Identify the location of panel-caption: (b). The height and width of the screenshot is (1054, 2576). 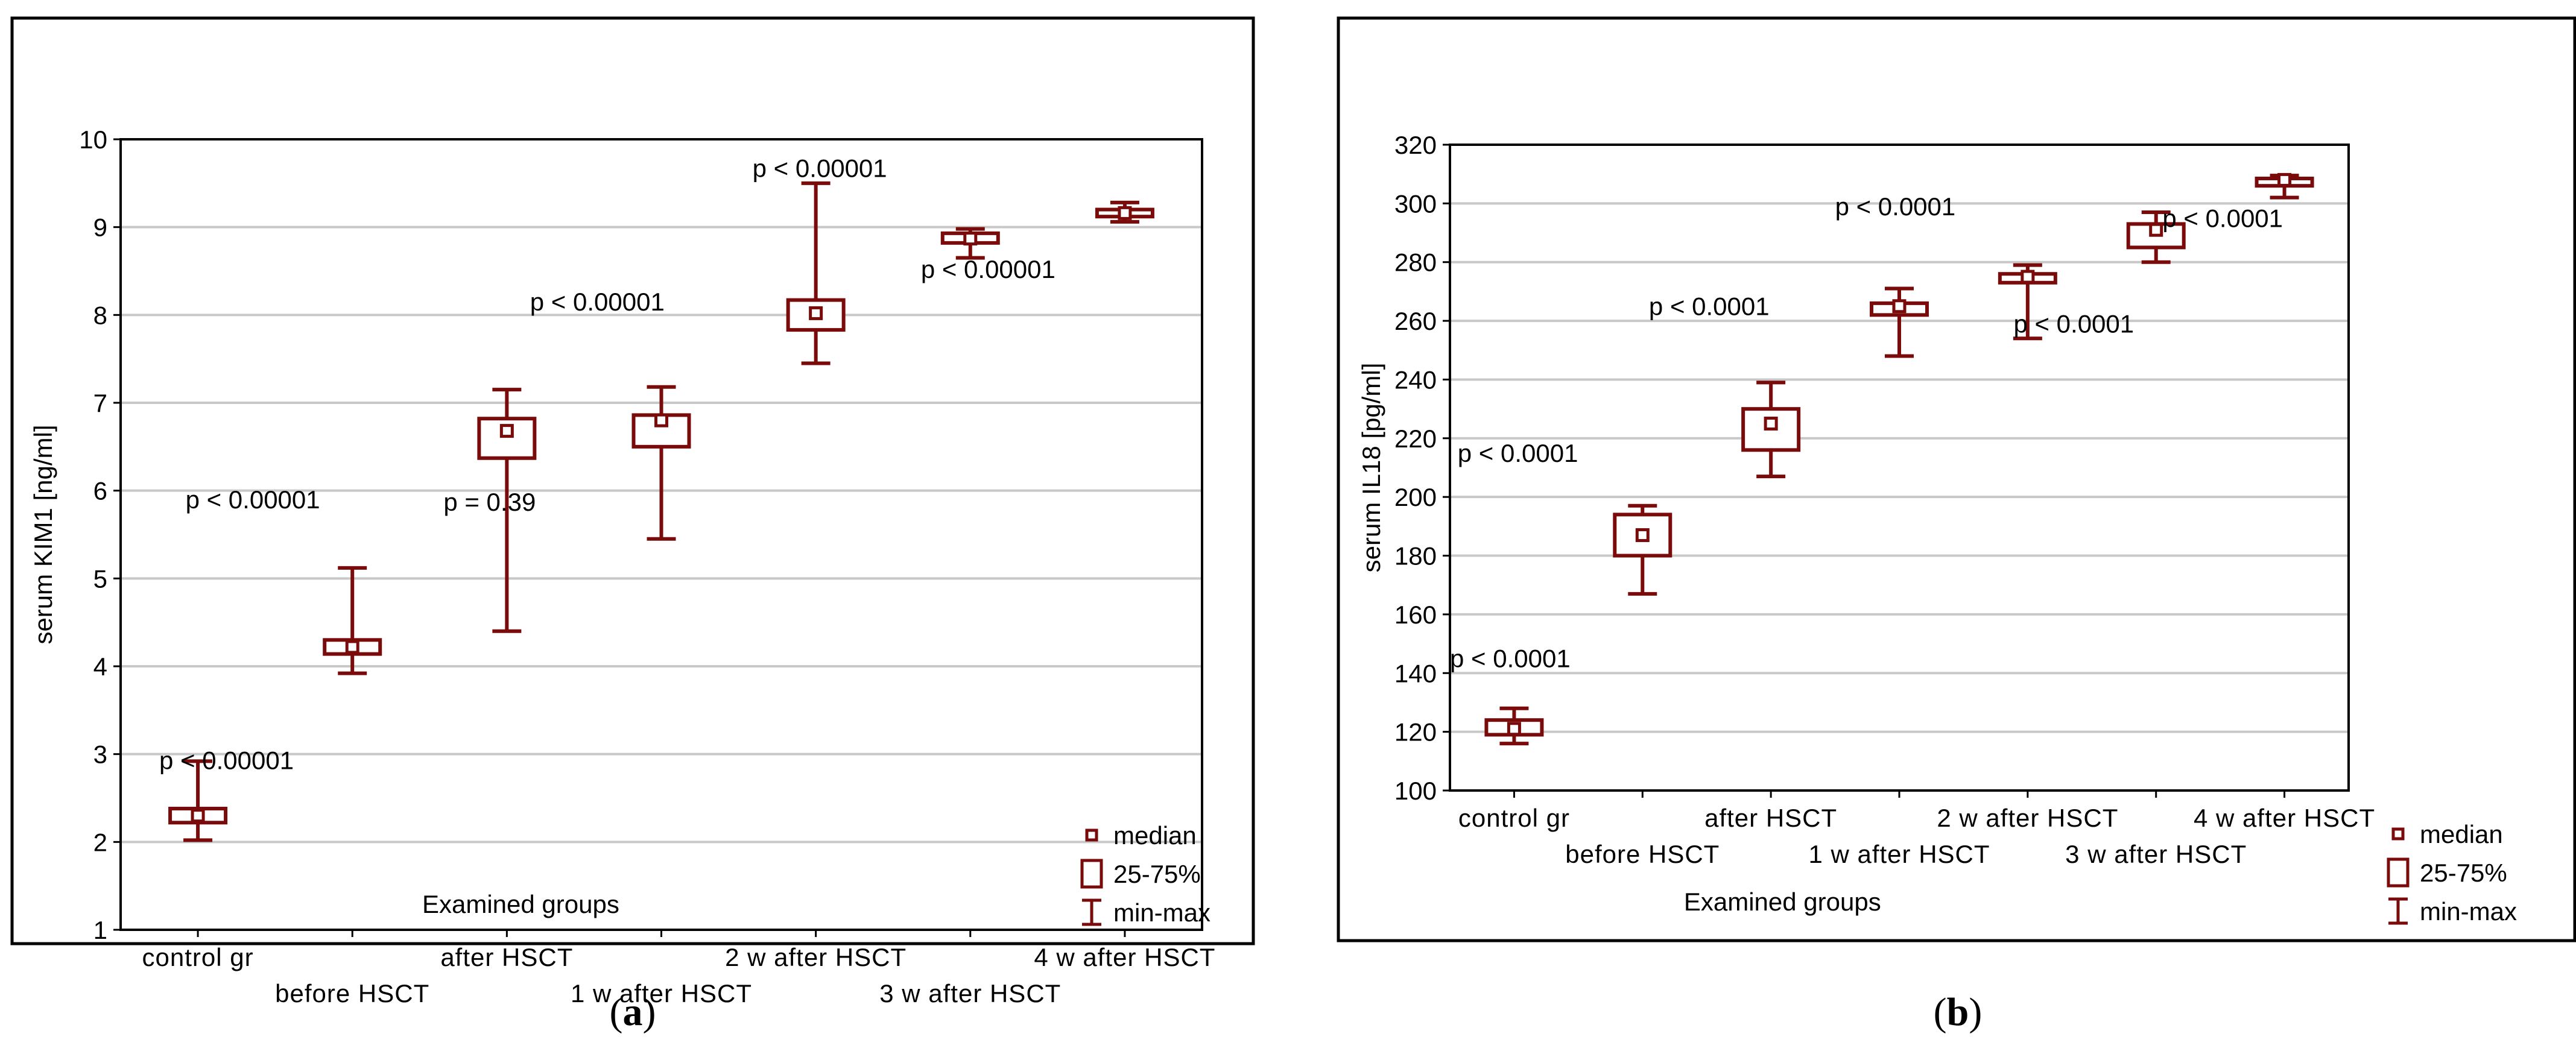
(1958, 1012).